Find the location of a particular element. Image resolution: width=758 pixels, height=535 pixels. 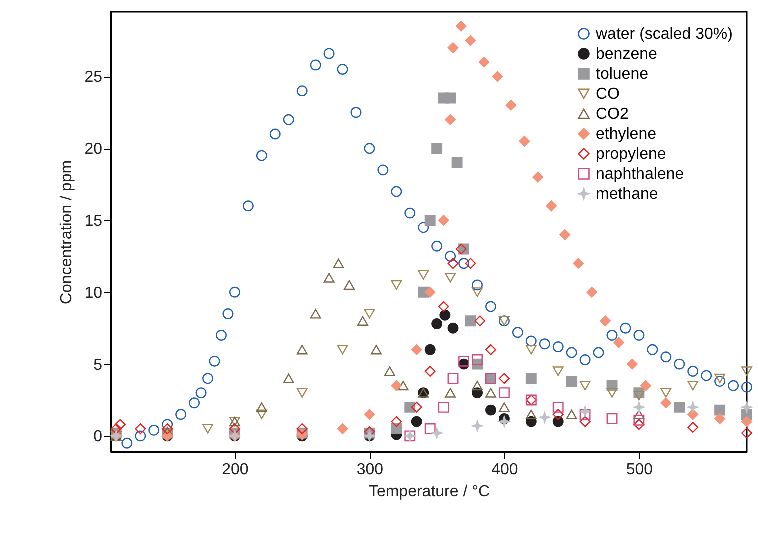

legend-label: ethylene is located at coordinates (626, 134).